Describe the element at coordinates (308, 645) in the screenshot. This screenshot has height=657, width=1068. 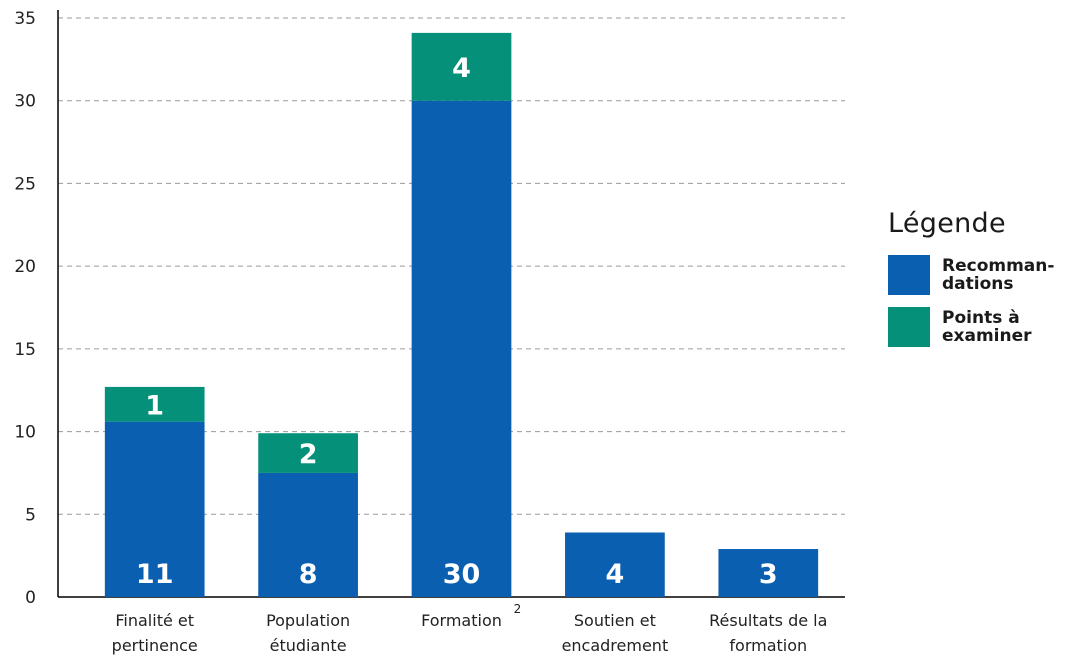
I see `x-category-label-line: étudiante` at that location.